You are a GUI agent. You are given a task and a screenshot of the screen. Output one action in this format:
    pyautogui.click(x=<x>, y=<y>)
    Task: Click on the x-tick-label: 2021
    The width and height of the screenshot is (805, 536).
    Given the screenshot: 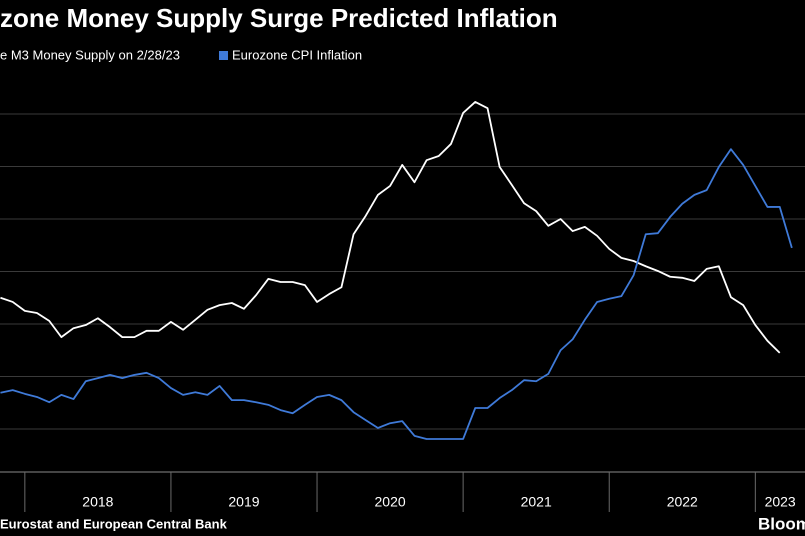 What is the action you would take?
    pyautogui.click(x=536, y=502)
    